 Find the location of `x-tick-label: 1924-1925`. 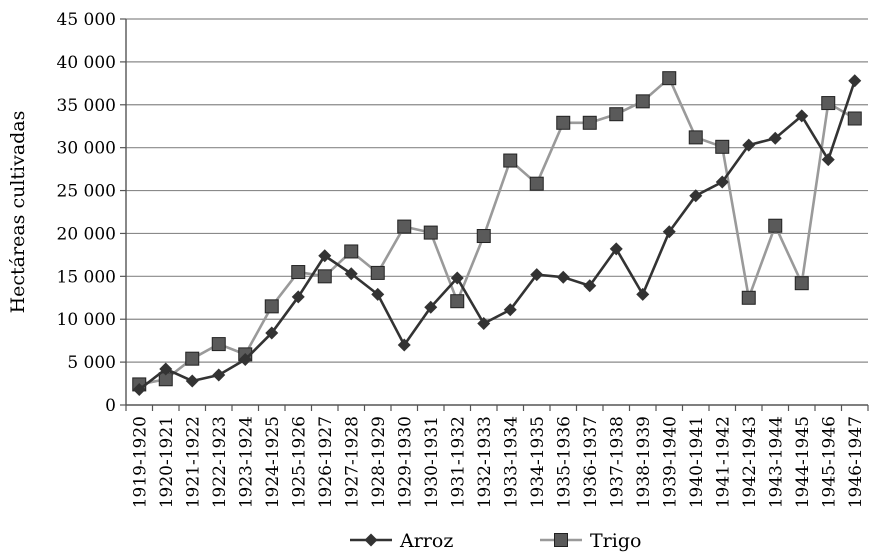

x-tick-label: 1924-1925 is located at coordinates (273, 462).